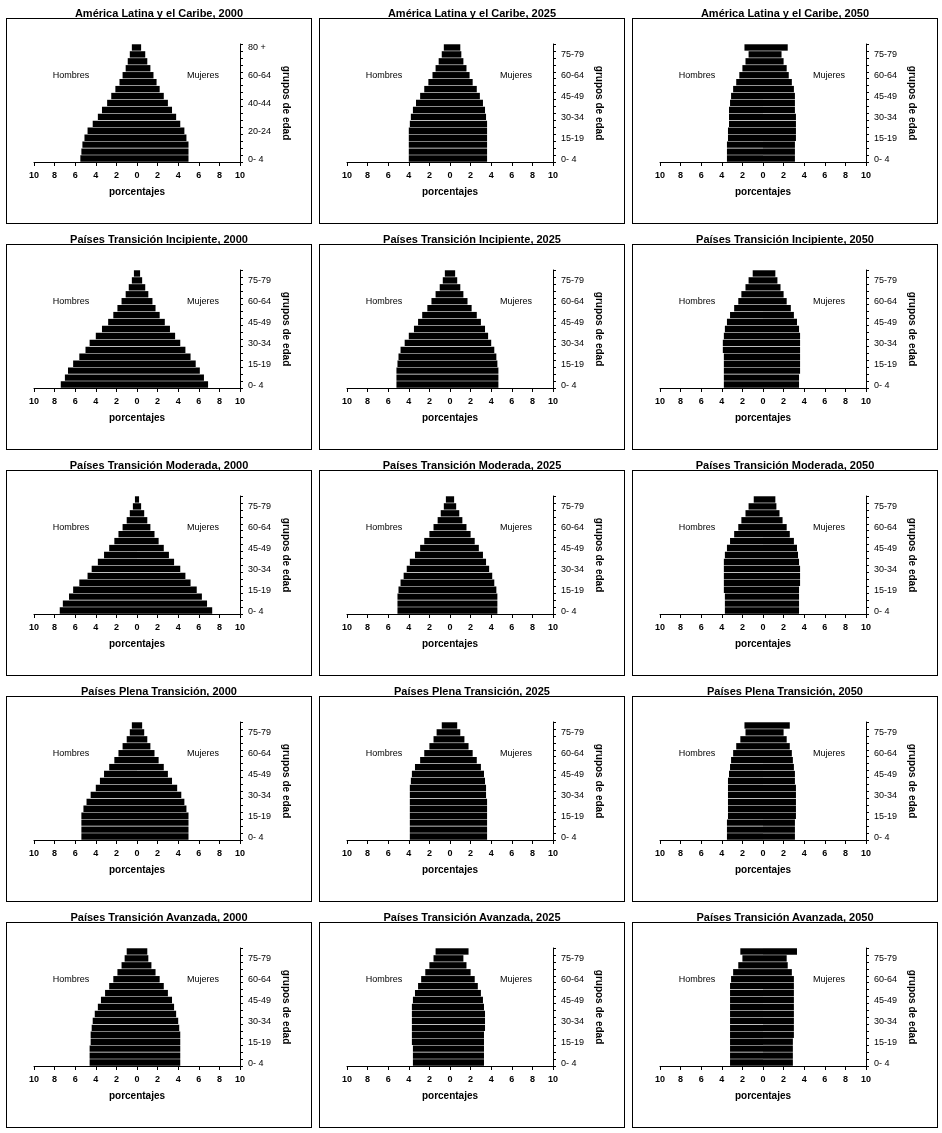  Describe the element at coordinates (450, 174) in the screenshot. I see `x-tick-label: 0` at that location.